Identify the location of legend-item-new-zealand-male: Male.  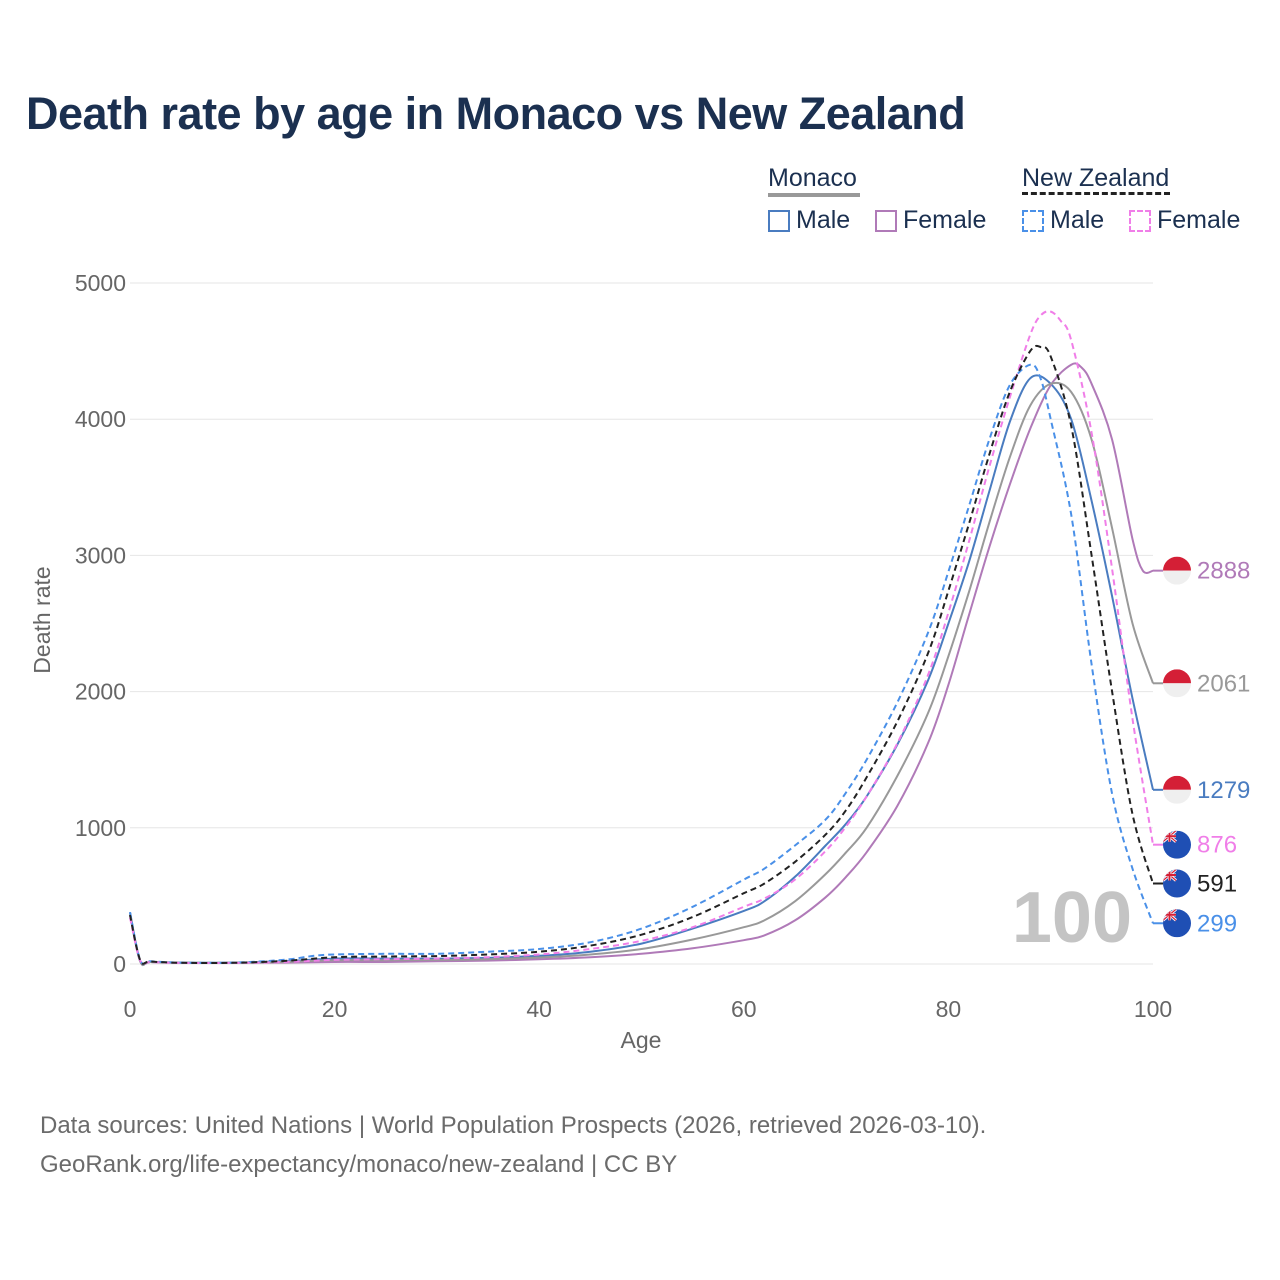
(1063, 220).